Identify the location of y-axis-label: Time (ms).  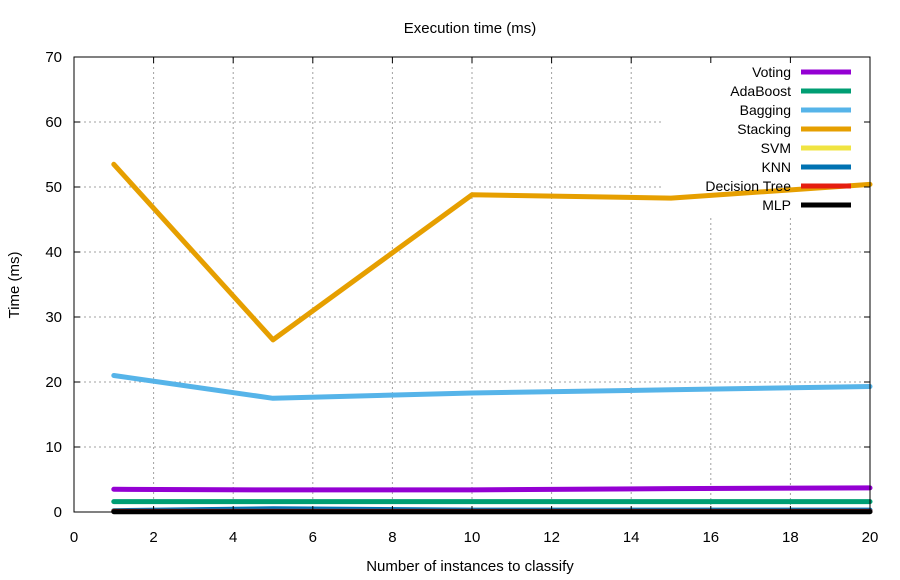
(14, 285).